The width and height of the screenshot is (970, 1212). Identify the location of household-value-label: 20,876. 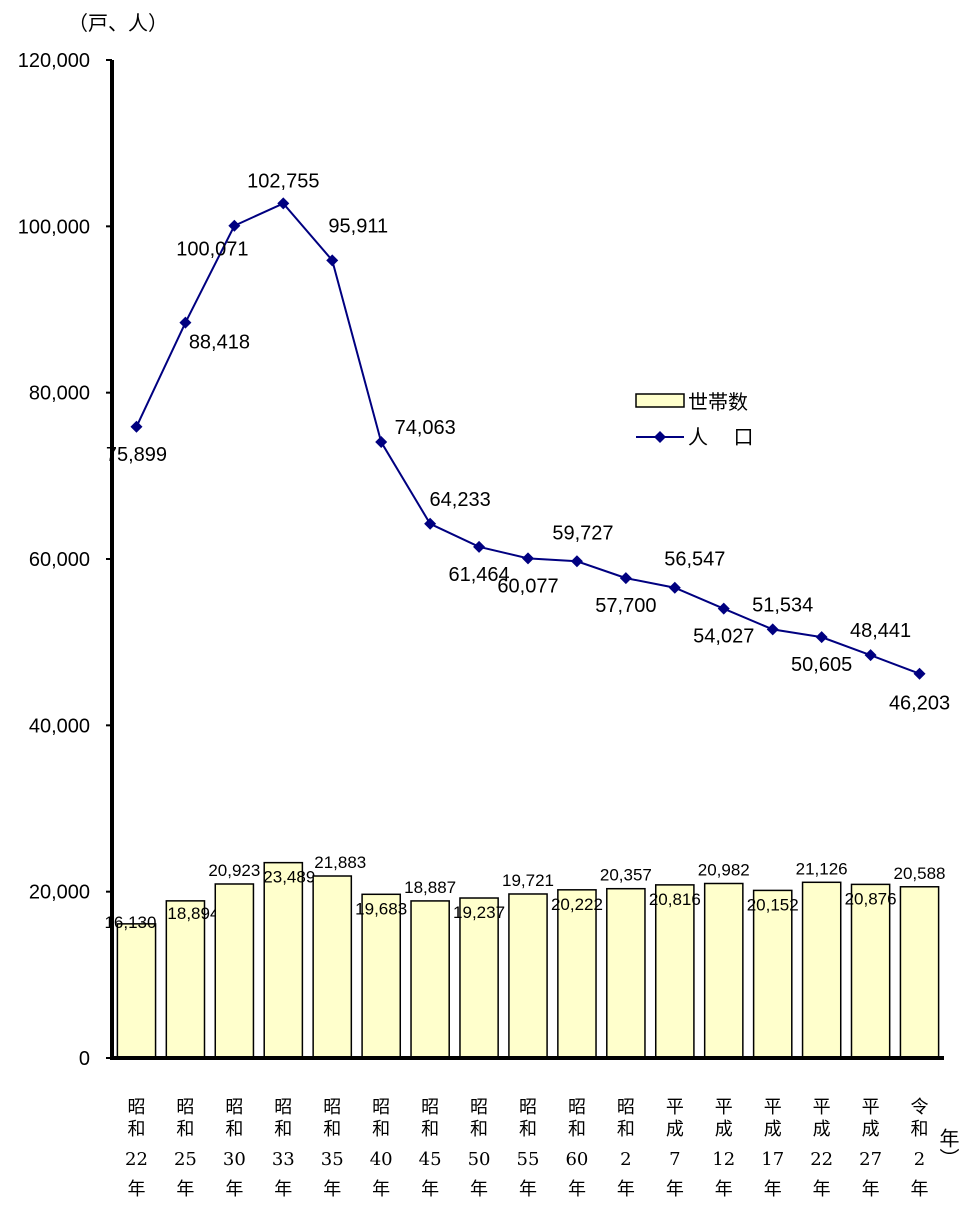
(871, 898).